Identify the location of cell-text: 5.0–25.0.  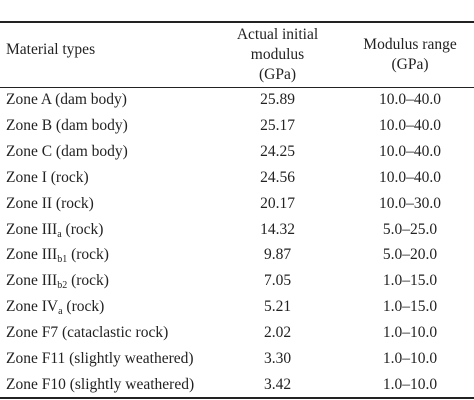
(410, 229).